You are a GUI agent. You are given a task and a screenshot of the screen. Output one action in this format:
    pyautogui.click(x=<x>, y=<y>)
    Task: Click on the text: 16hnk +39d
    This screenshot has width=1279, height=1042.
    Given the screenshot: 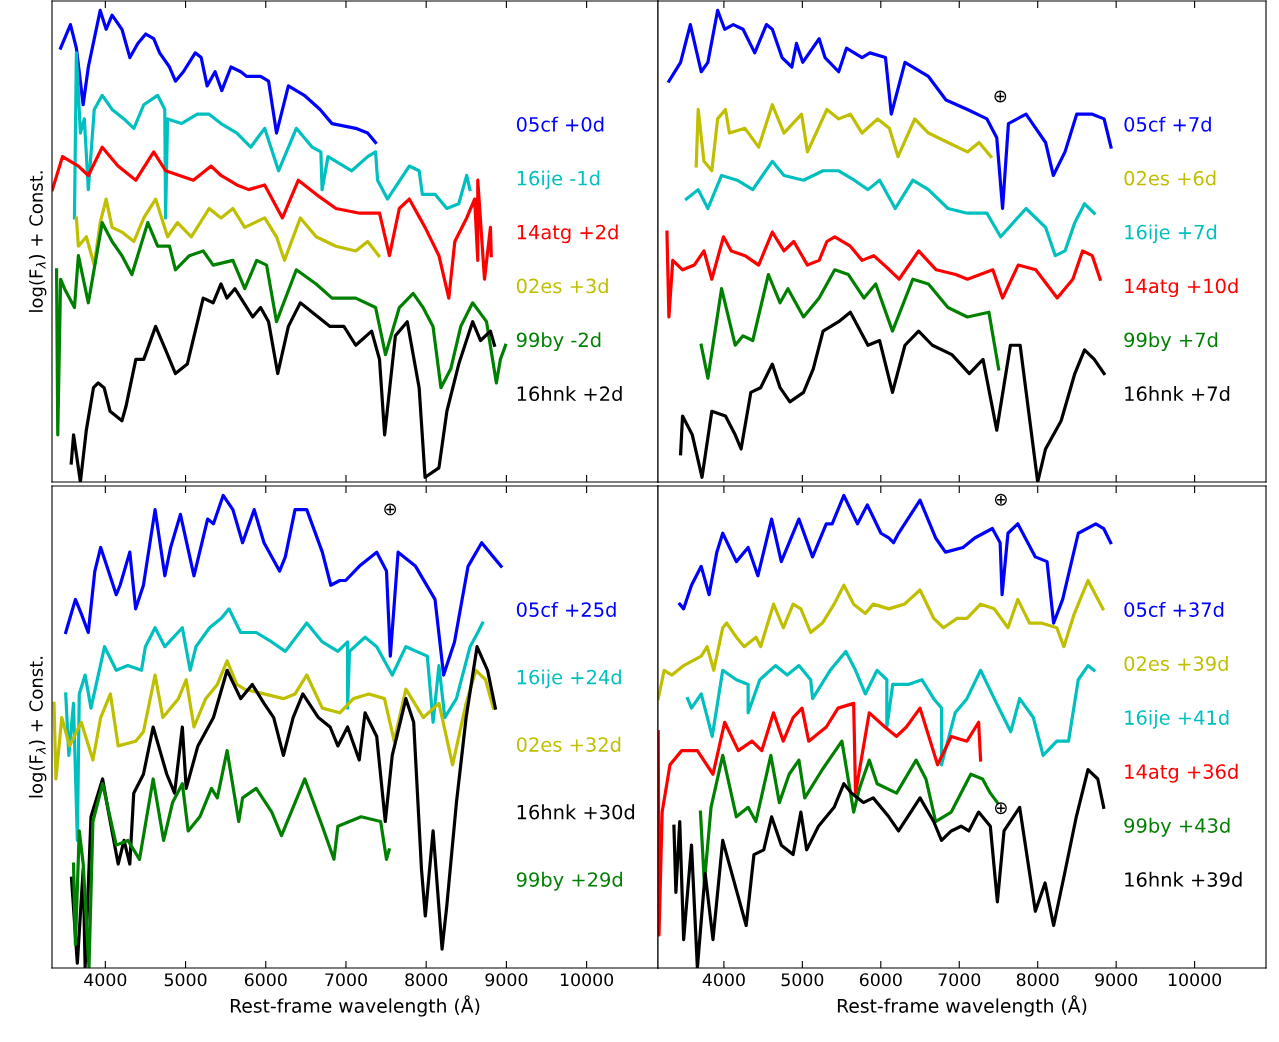 What is the action you would take?
    pyautogui.click(x=1183, y=879)
    